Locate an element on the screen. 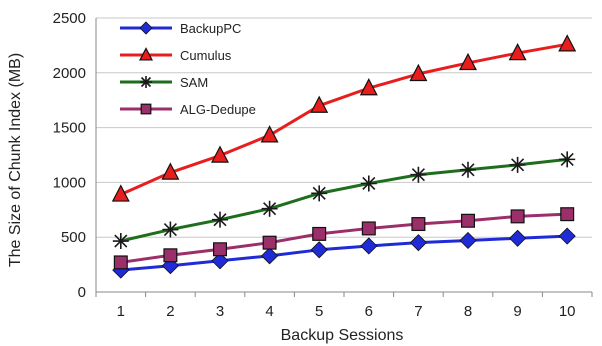  legend-item: Cumulus is located at coordinates (176, 55).